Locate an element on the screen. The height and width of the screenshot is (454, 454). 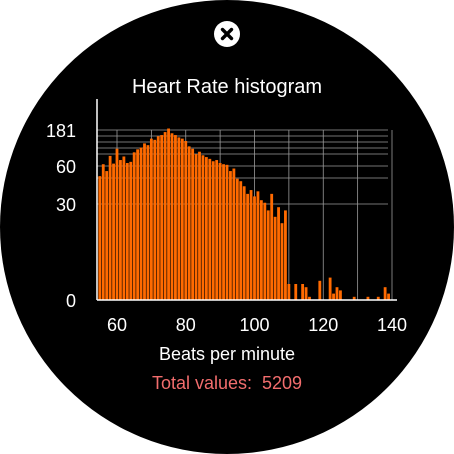
y-tick-label: 30 is located at coordinates (66, 205).